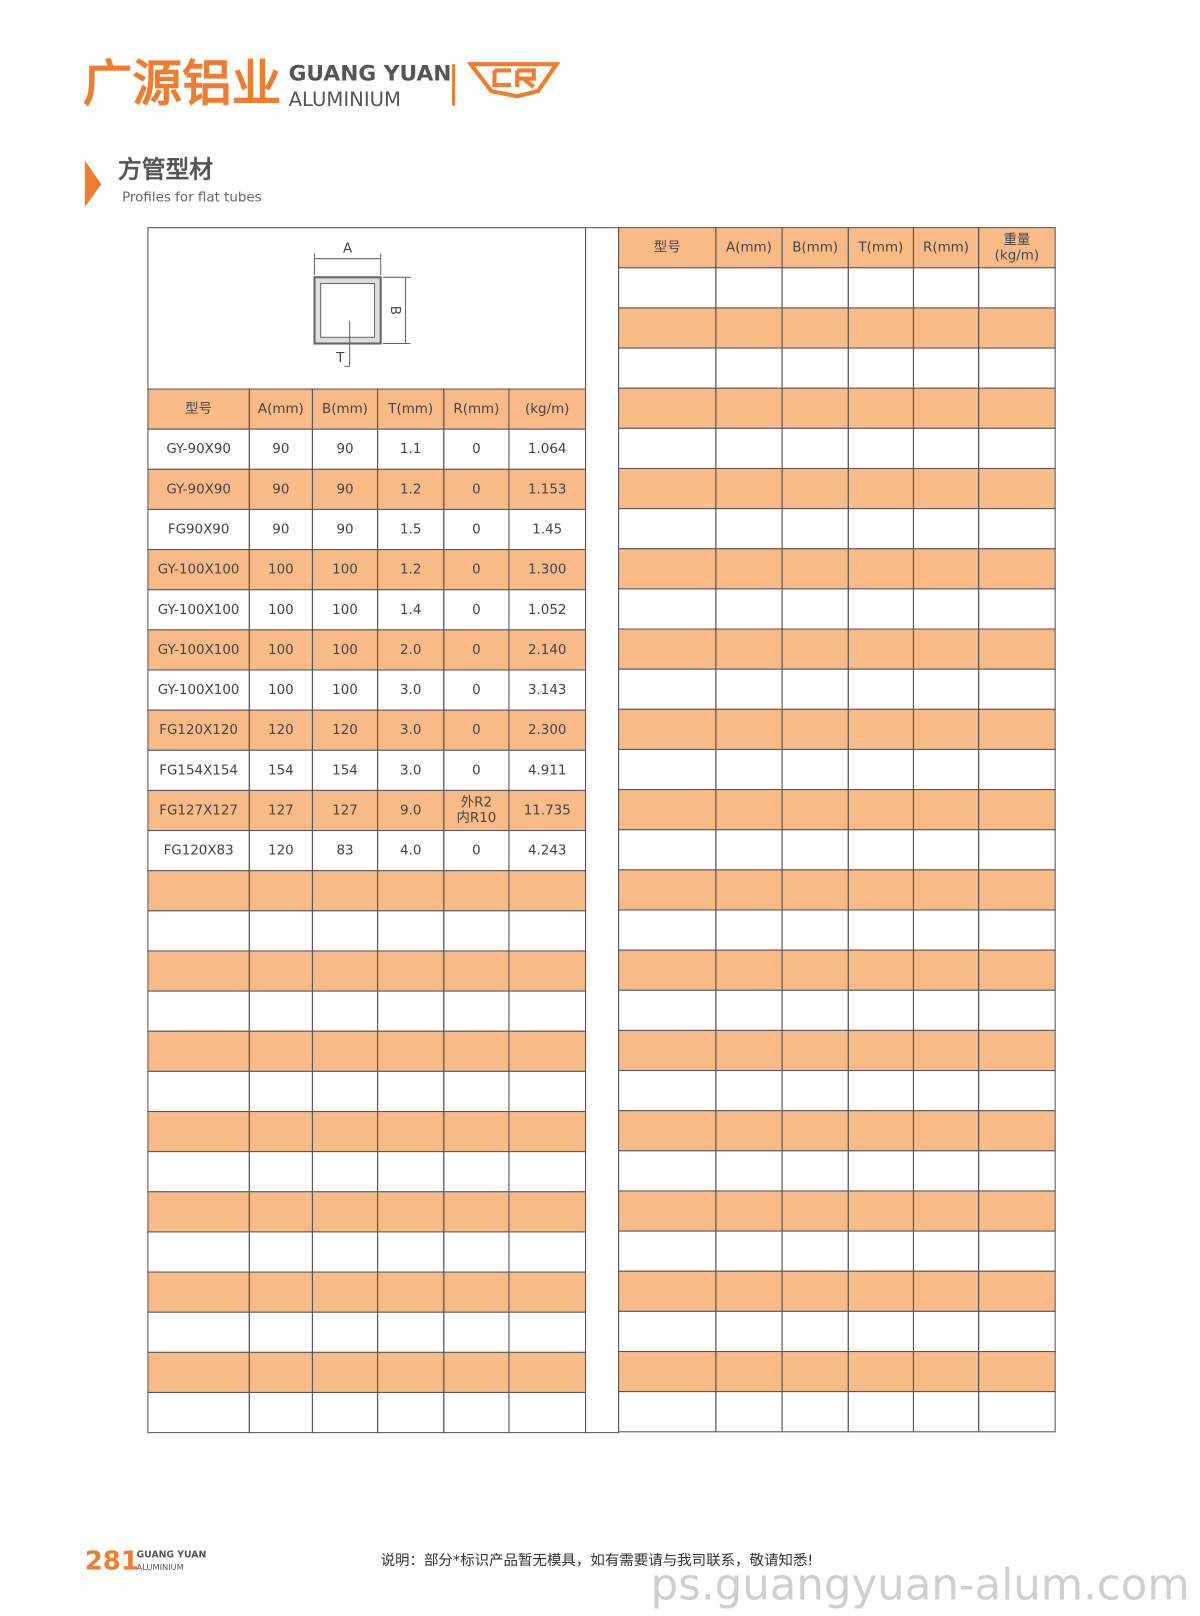  Describe the element at coordinates (547, 489) in the screenshot. I see `table-cell: 1.153` at that location.